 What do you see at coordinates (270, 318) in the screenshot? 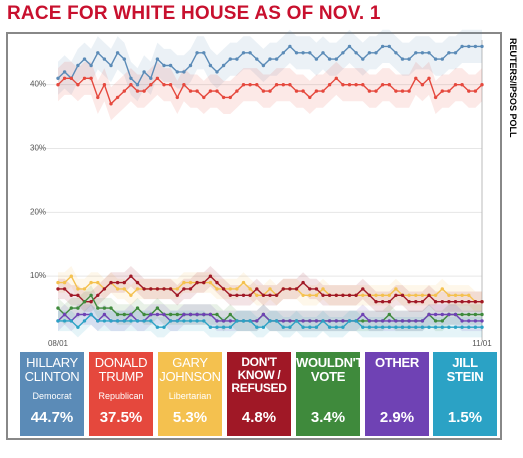
I see `confidence-band` at bounding box center [270, 318].